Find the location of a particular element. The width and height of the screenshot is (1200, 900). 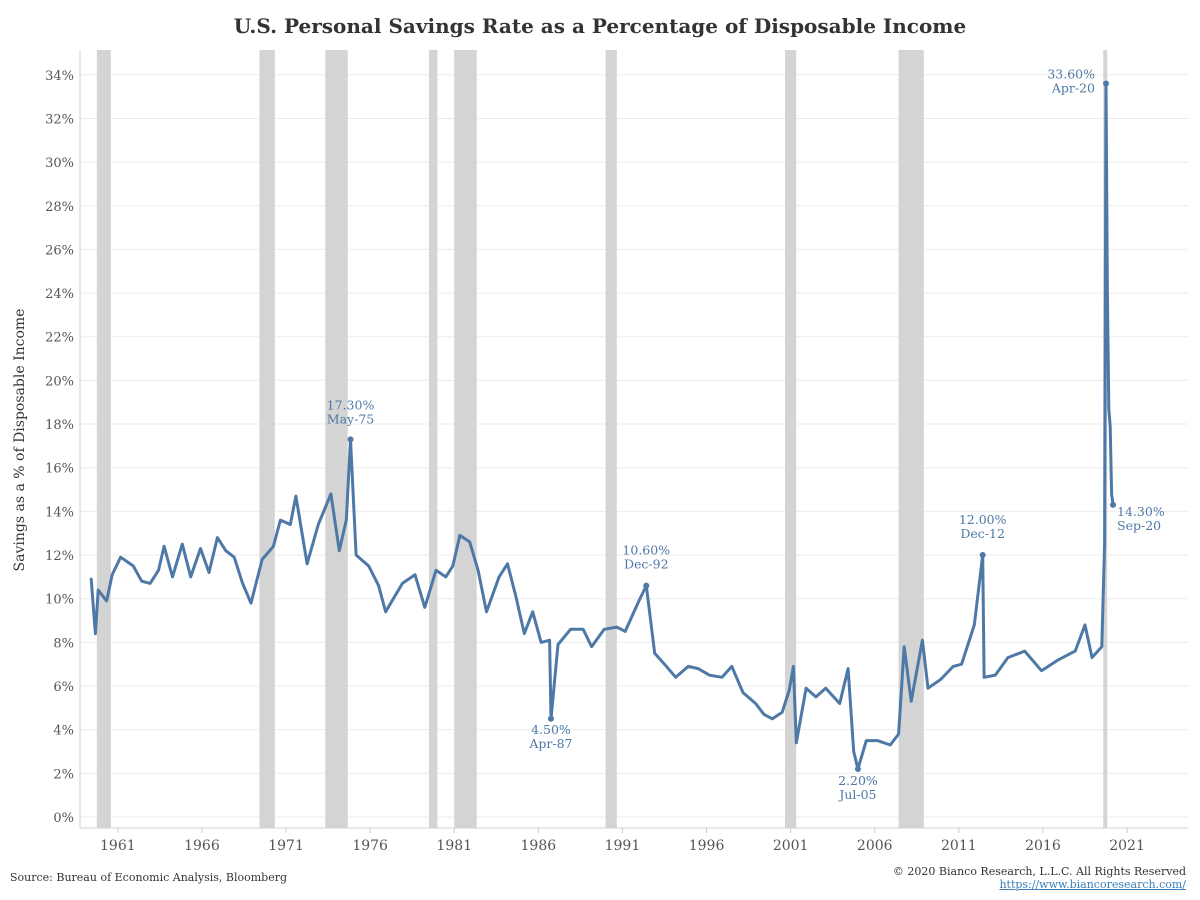

x-tick-label: 2001 is located at coordinates (791, 846).